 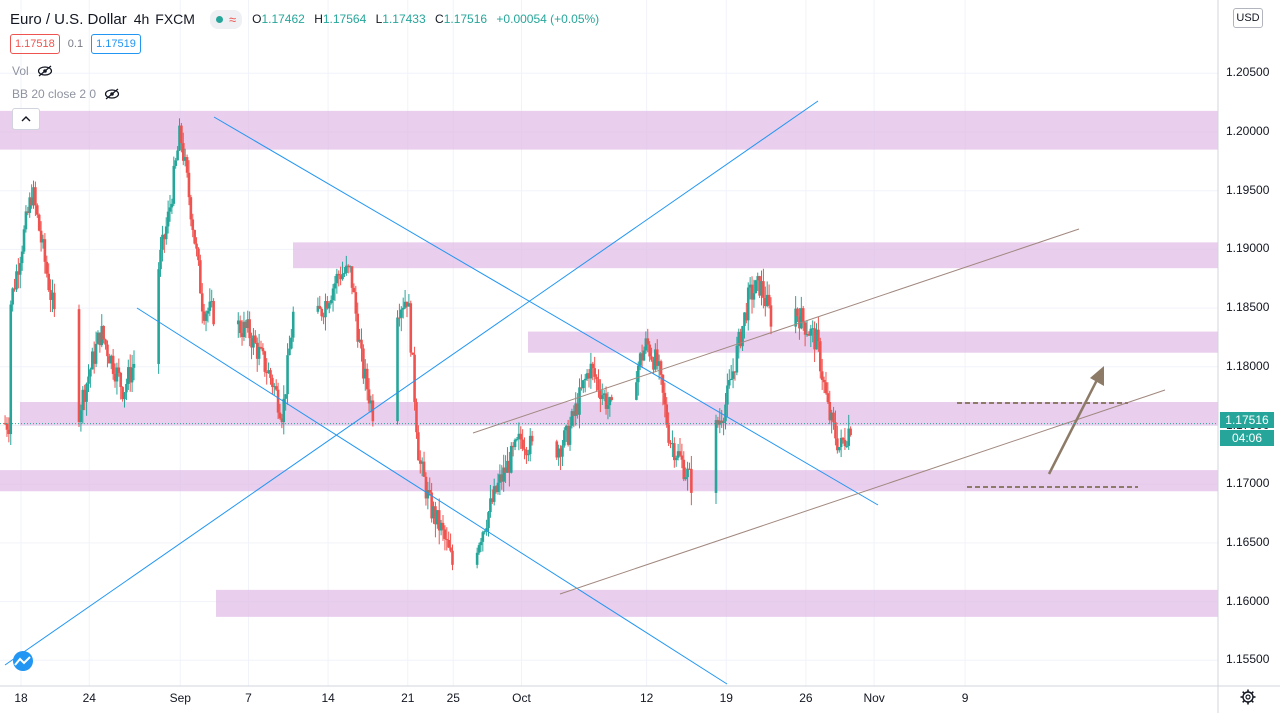 I want to click on indicator-volume: Vol, so click(x=32, y=71).